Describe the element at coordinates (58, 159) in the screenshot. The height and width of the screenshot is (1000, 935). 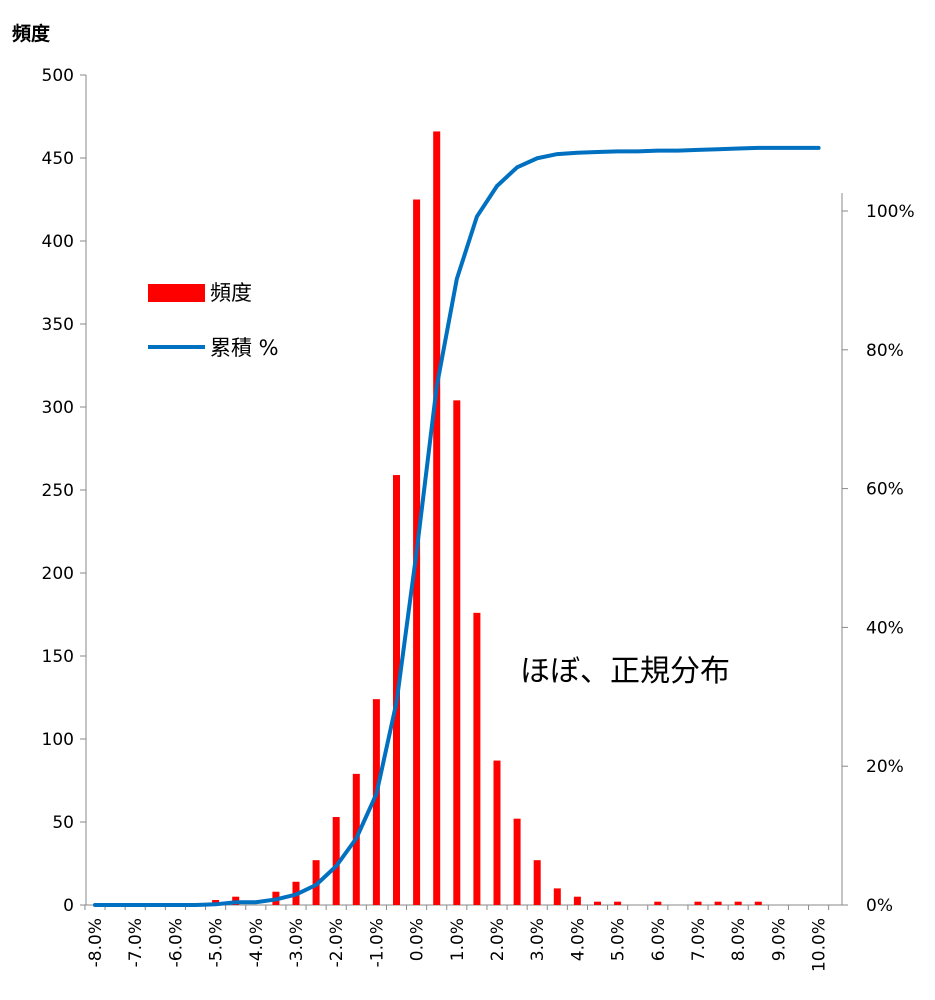
I see `left-axis-tick-label: 450` at that location.